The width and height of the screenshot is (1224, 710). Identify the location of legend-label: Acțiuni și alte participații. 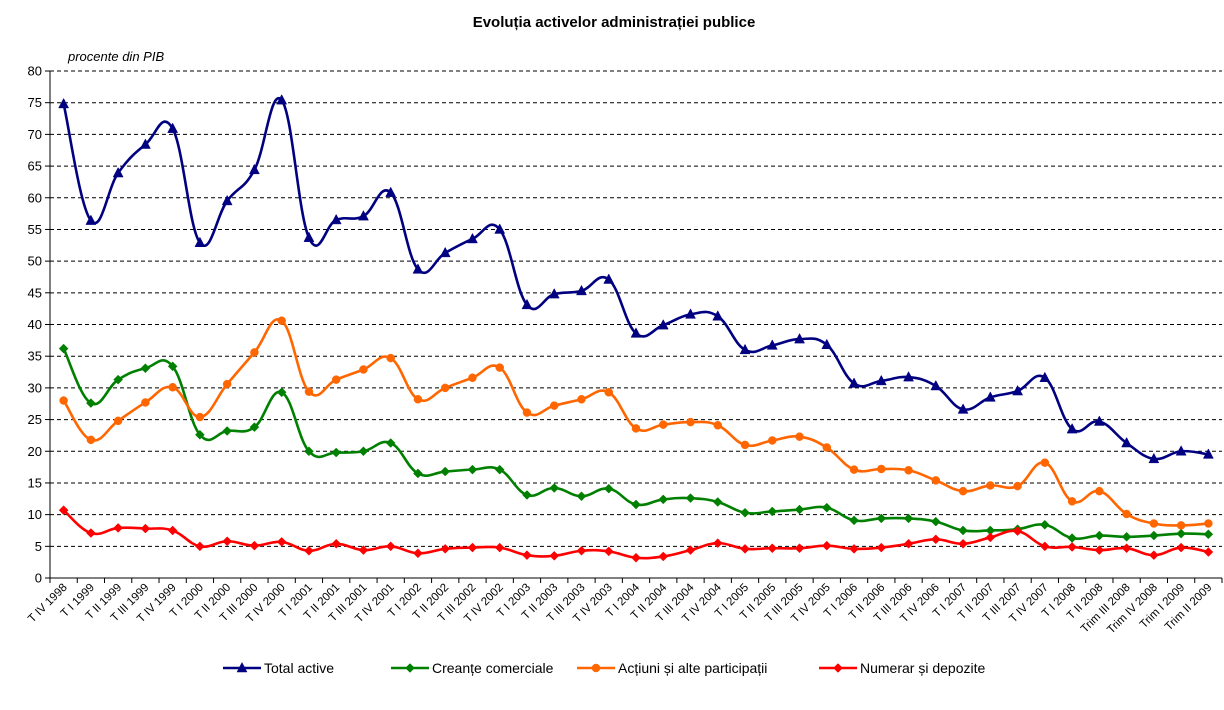
(692, 668).